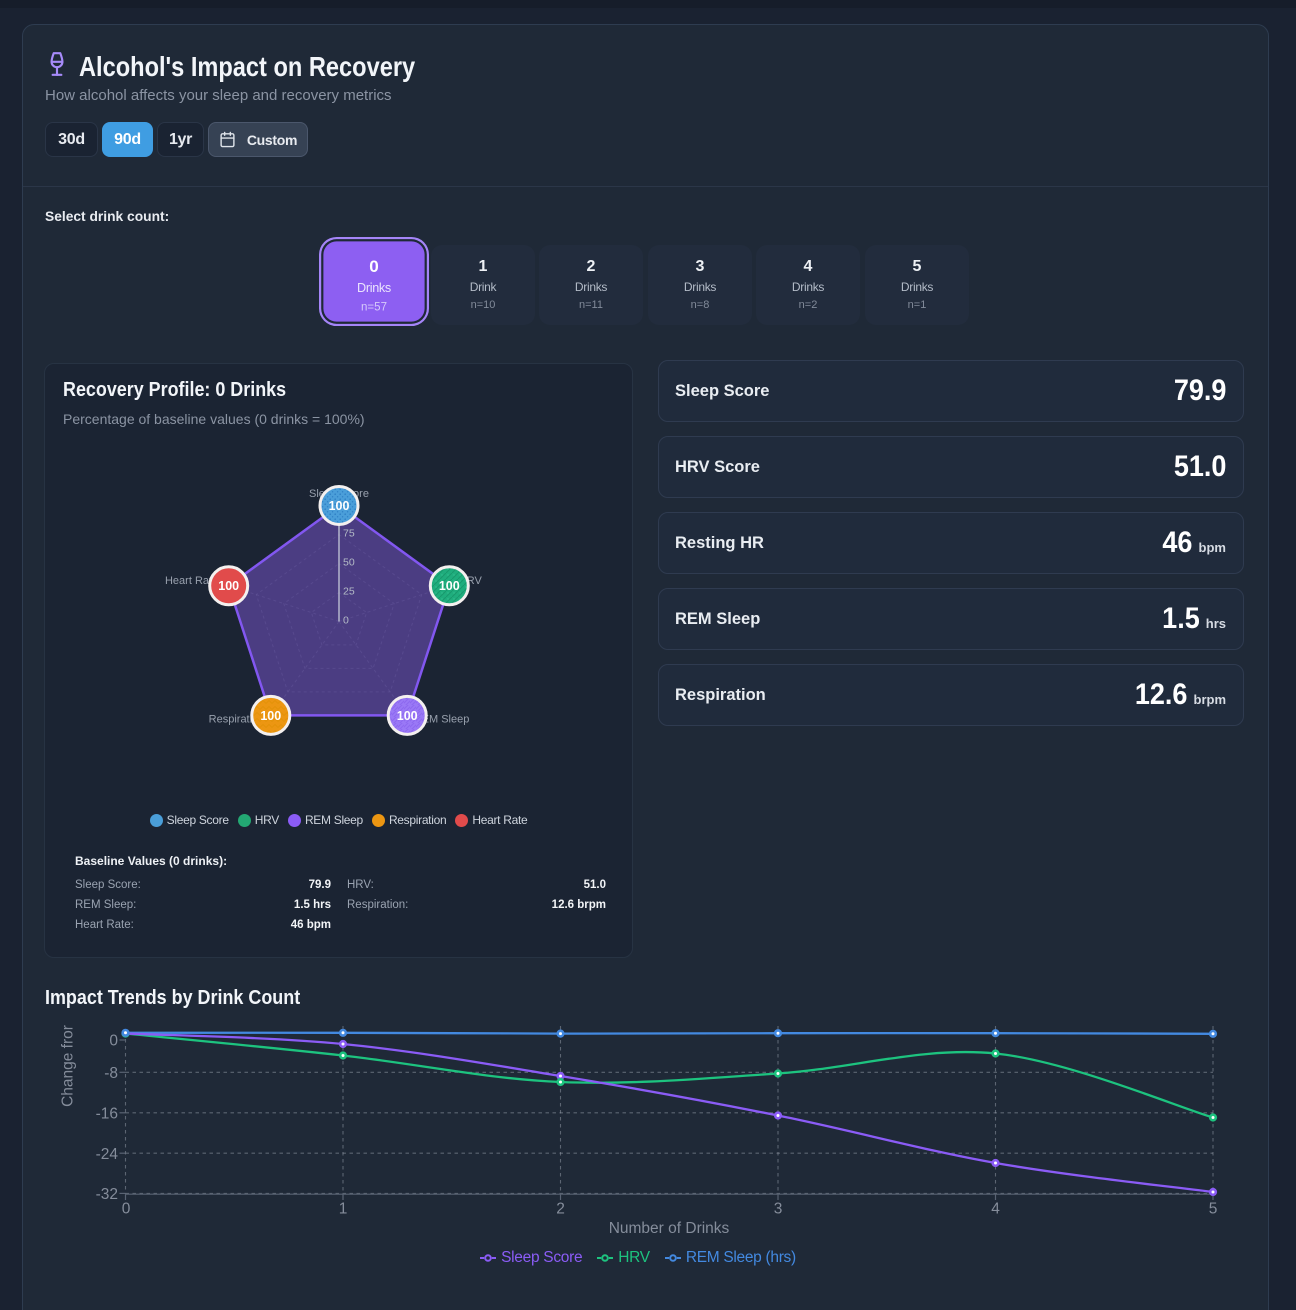  What do you see at coordinates (349, 563) in the screenshot?
I see `svg-text: 50` at bounding box center [349, 563].